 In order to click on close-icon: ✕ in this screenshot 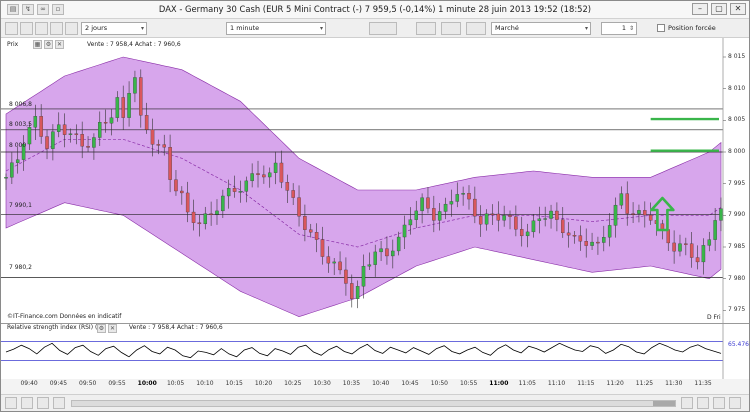, I will do `click(738, 9)`.